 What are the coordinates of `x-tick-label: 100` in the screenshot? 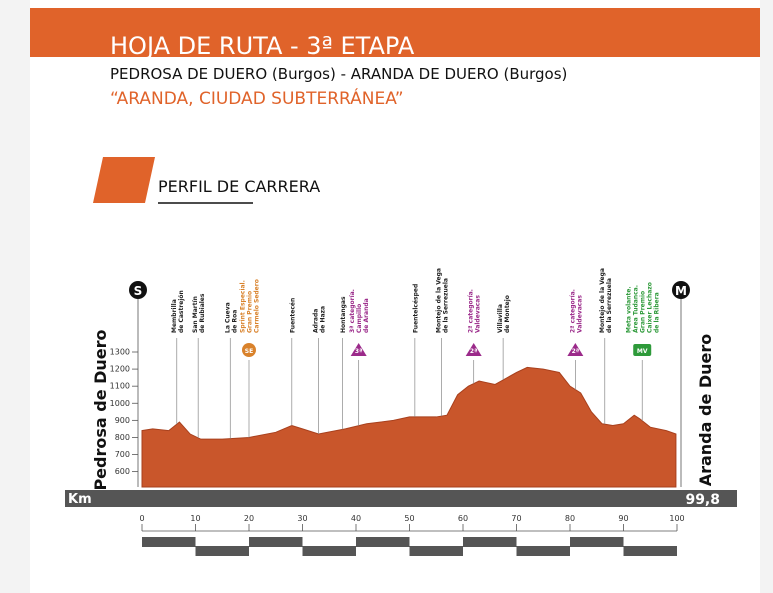 It's located at (676, 518).